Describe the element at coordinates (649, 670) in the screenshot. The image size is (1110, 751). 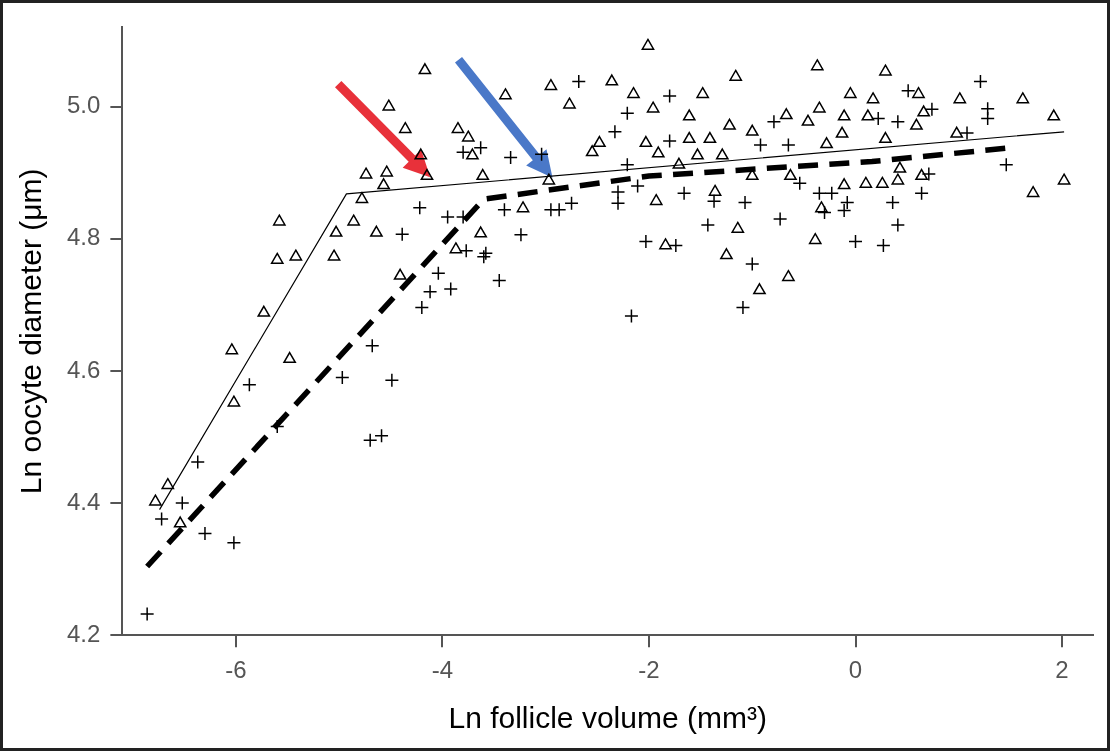
I see `x-tick-label: -2` at that location.